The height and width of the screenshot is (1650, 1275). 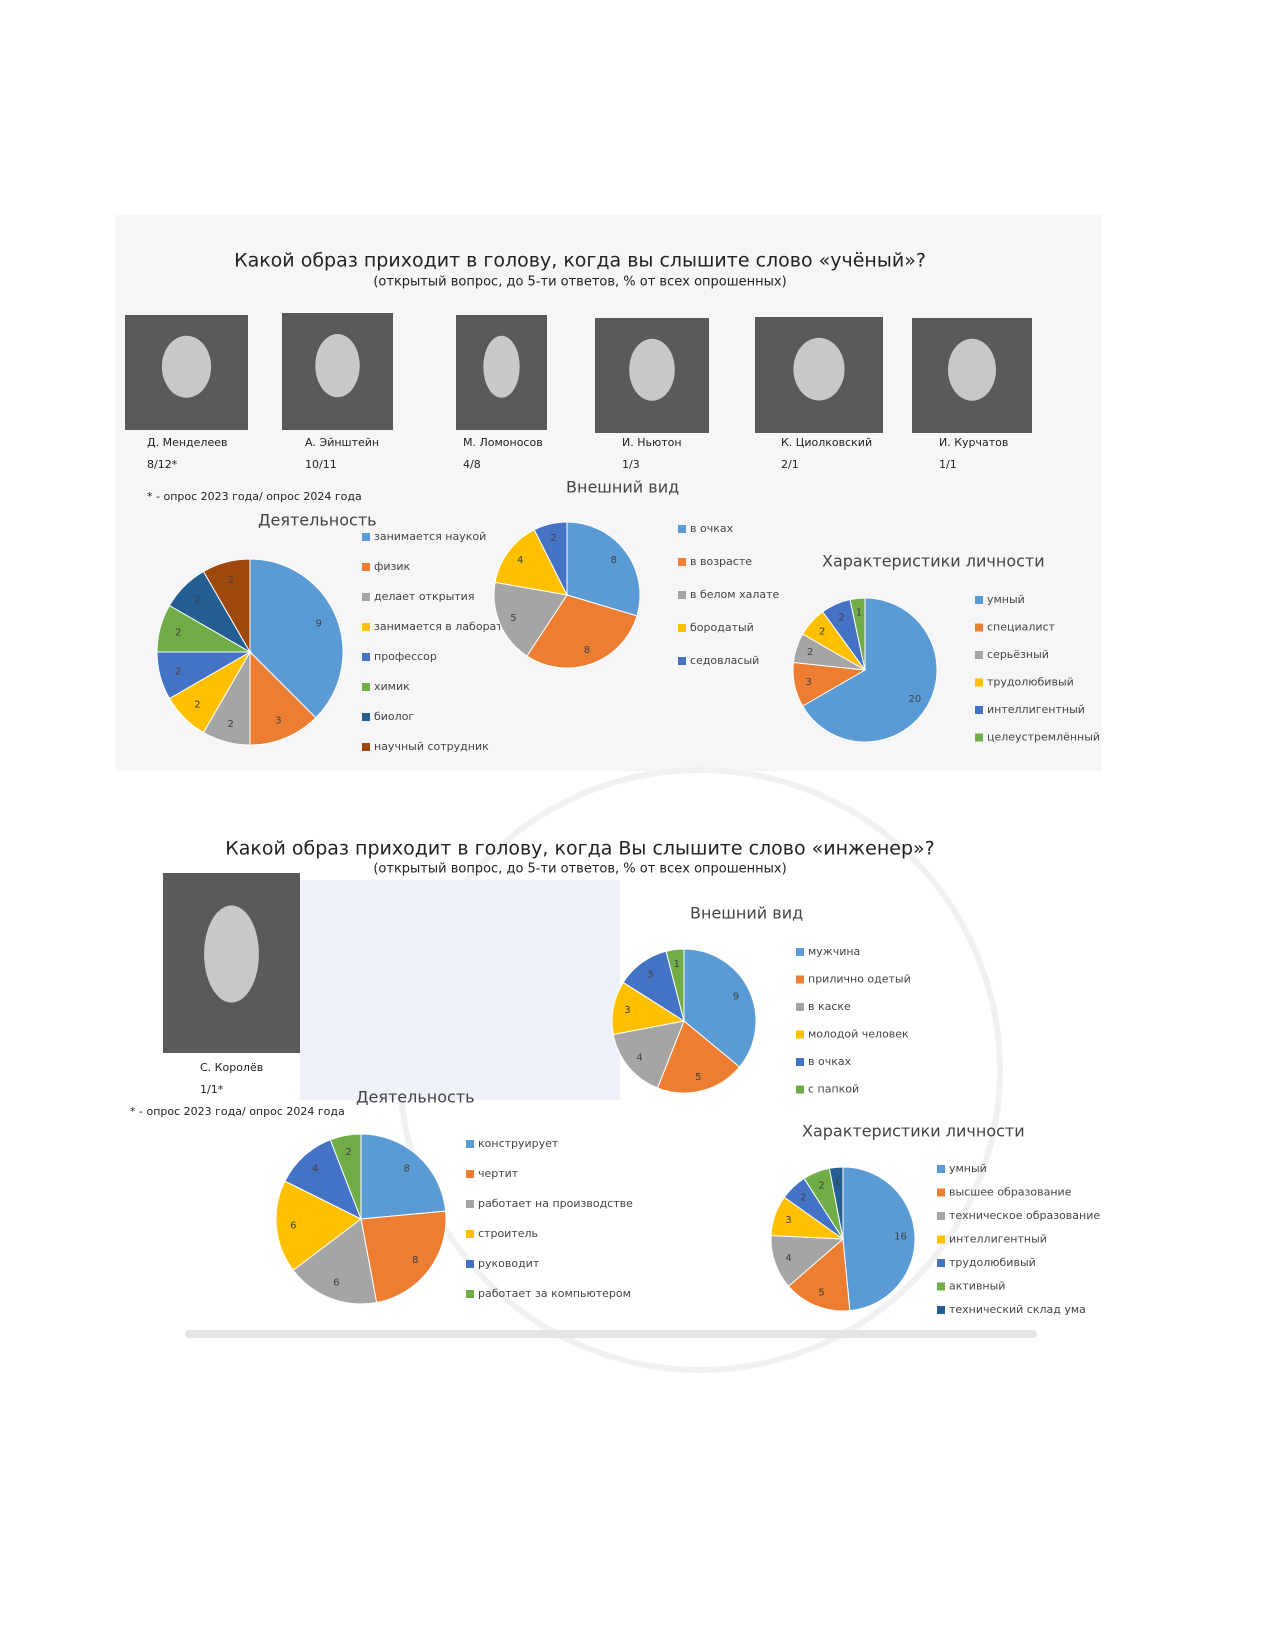 I want to click on person-ratio: 1/1*, so click(x=212, y=1089).